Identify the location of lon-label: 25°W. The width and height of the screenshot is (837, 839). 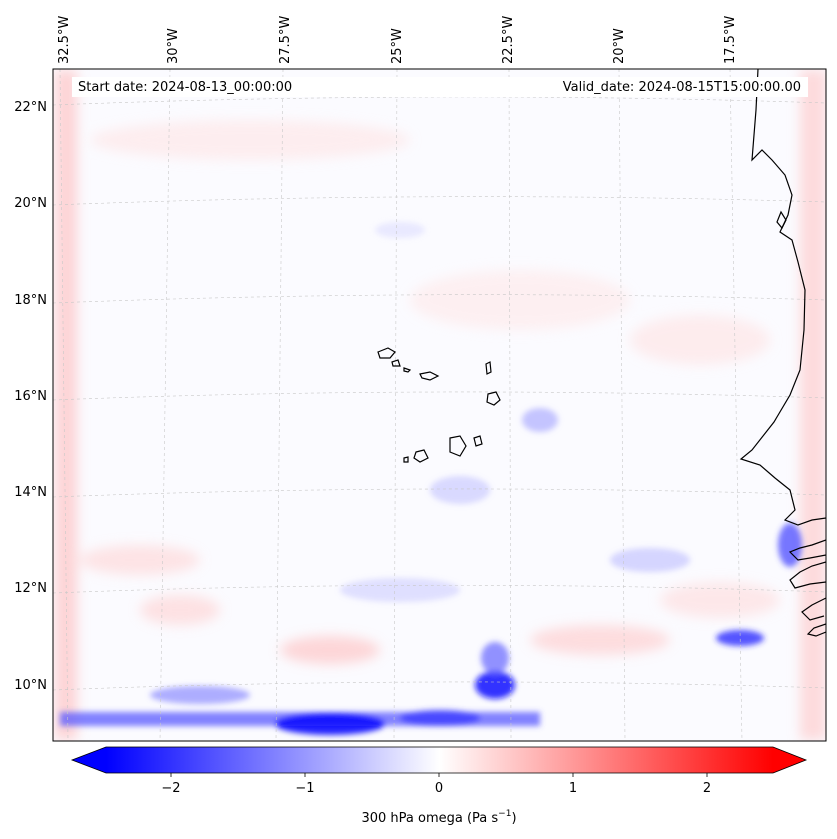
(397, 46).